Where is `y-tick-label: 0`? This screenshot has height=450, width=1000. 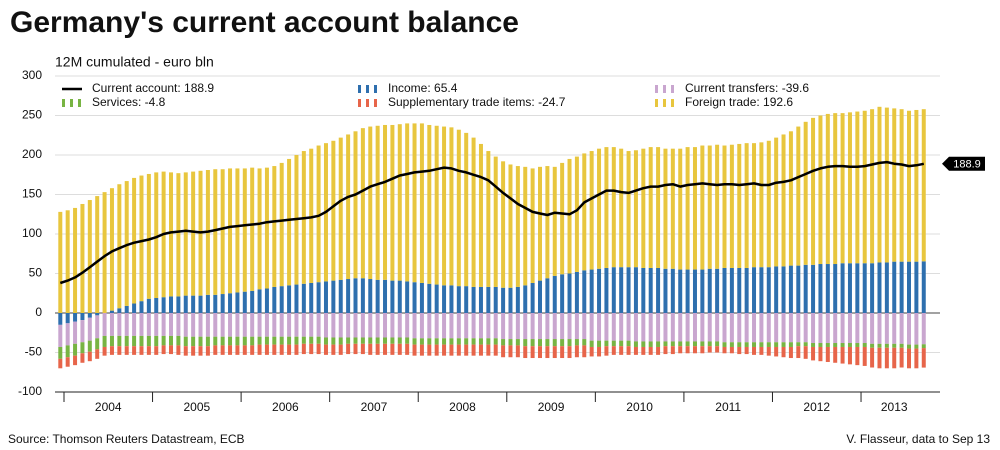
y-tick-label: 0 is located at coordinates (38, 312).